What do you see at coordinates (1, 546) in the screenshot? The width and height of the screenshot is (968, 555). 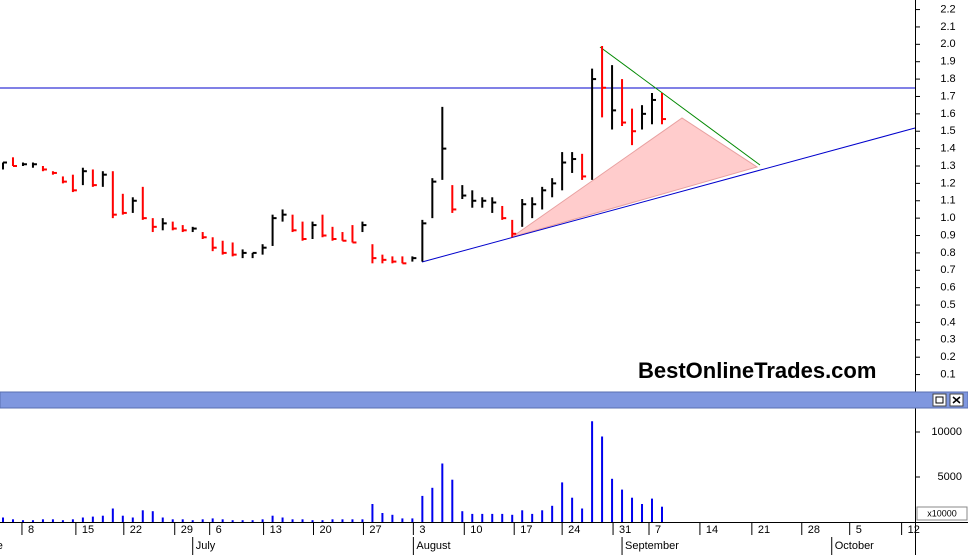 I see `month-label: June` at bounding box center [1, 546].